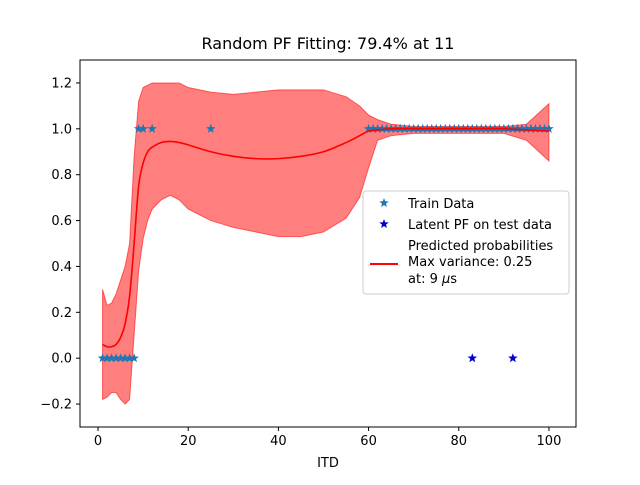 This screenshot has height=485, width=640. Describe the element at coordinates (56, 405) in the screenshot. I see `y-tick-label: −0.2` at that location.